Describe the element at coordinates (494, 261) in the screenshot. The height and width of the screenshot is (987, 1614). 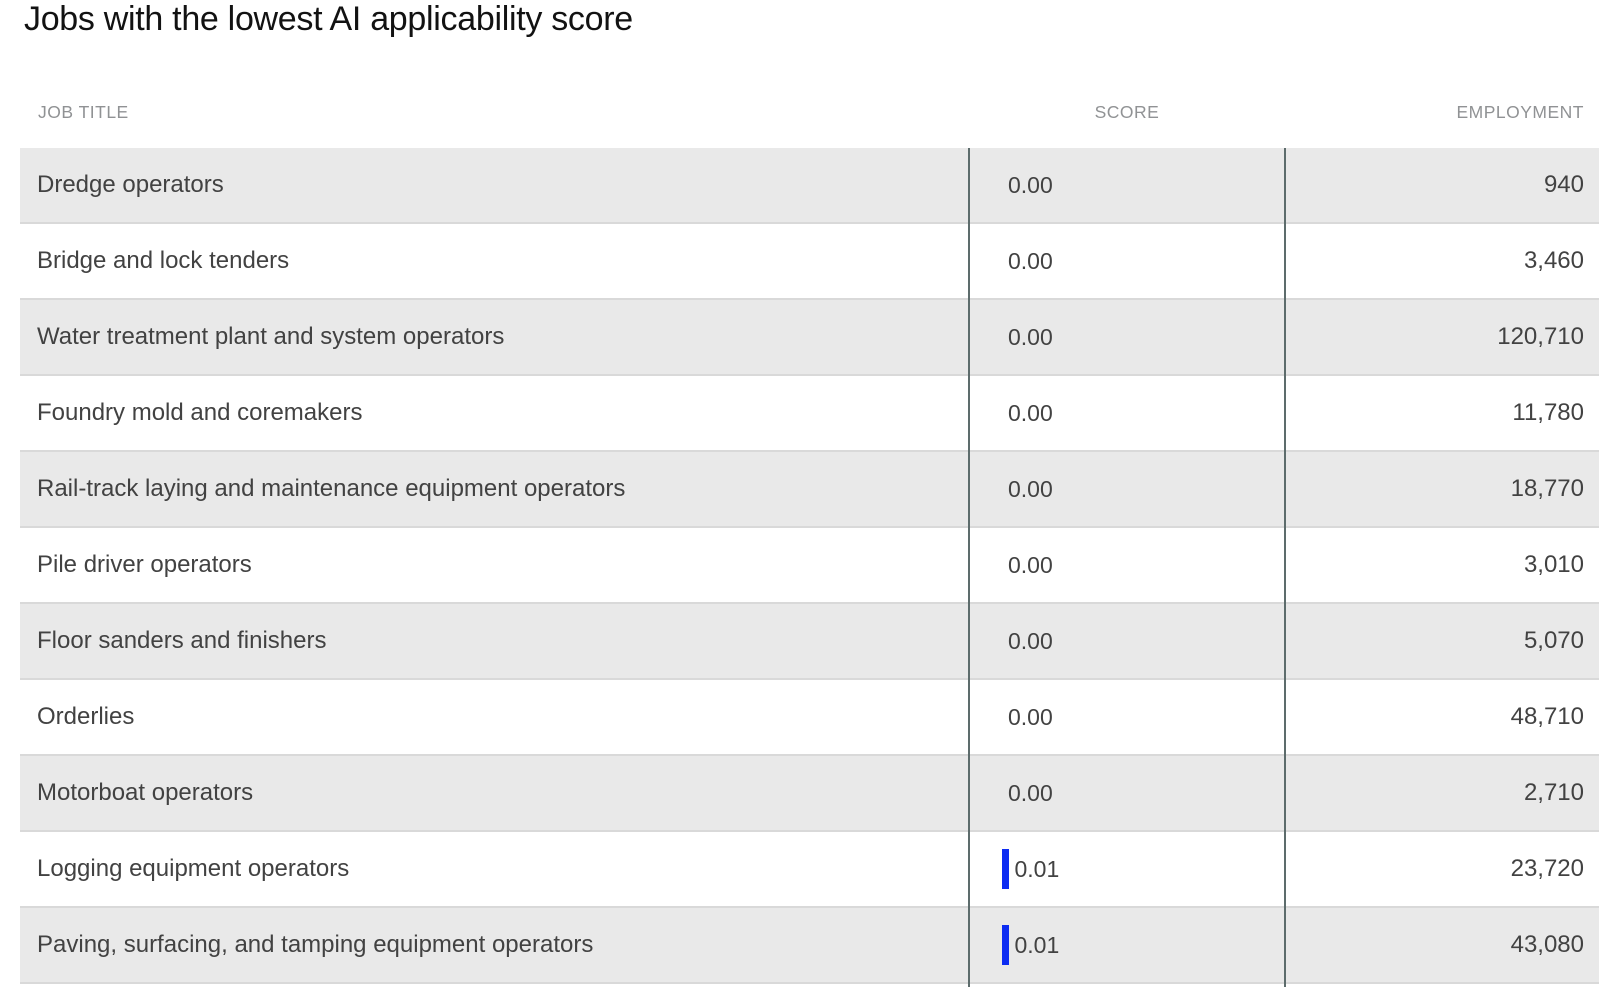
I see `job-title-cell: Bridge and lock tenders` at that location.